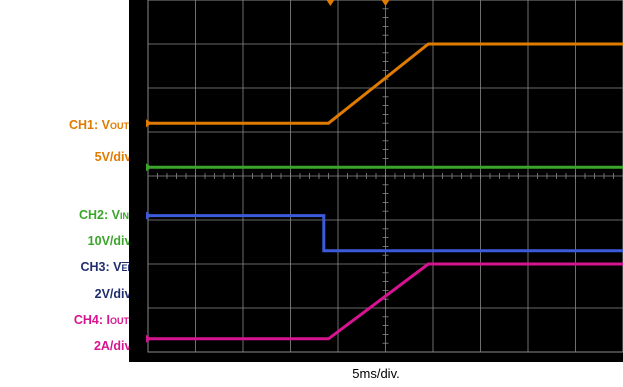 Image resolution: width=623 pixels, height=387 pixels. I want to click on center-marker, so click(385, 3).